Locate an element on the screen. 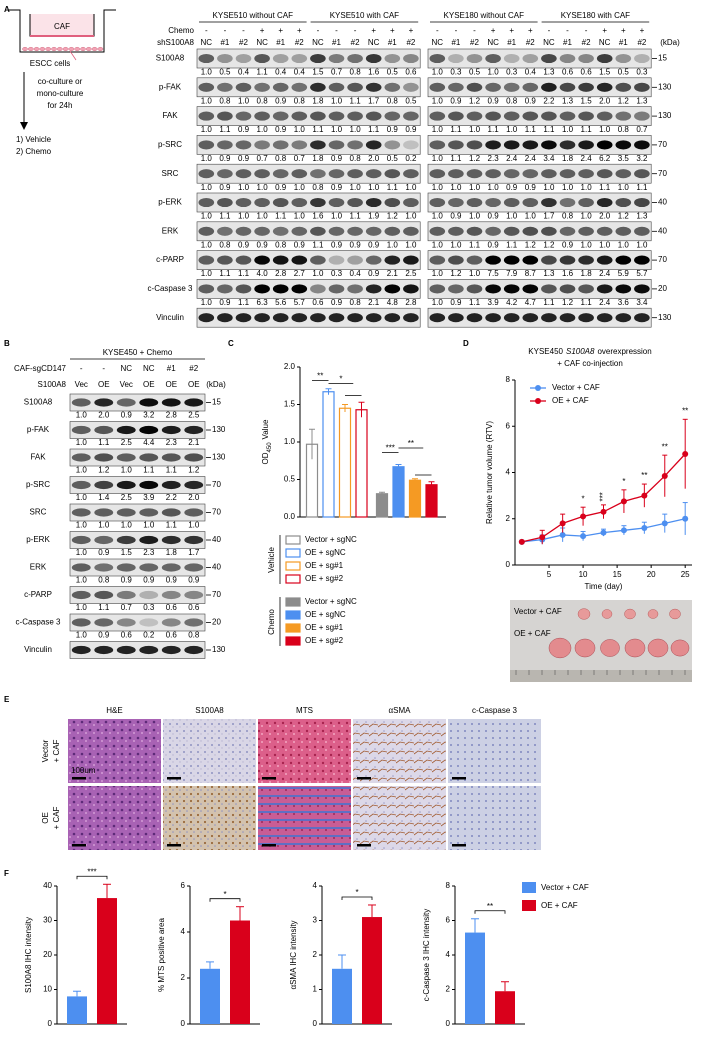  kda-value: 20 is located at coordinates (216, 622).